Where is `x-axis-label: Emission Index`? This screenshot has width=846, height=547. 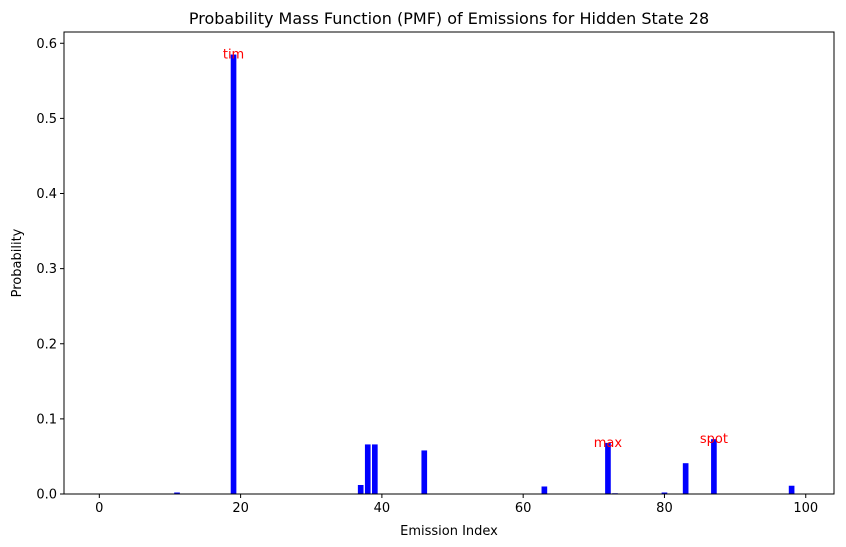
x-axis-label: Emission Index is located at coordinates (449, 531).